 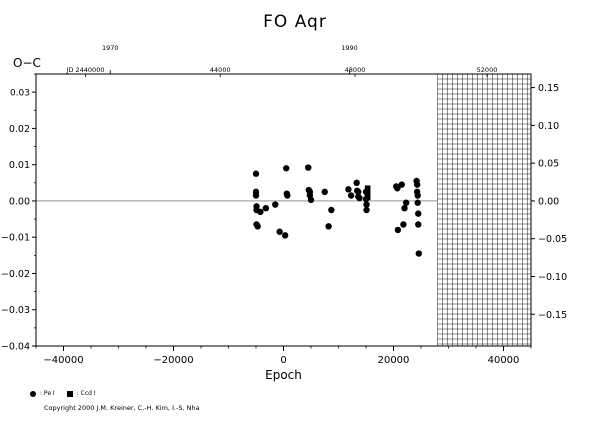 I want to click on jd-label: JD 2440000, so click(x=85, y=70).